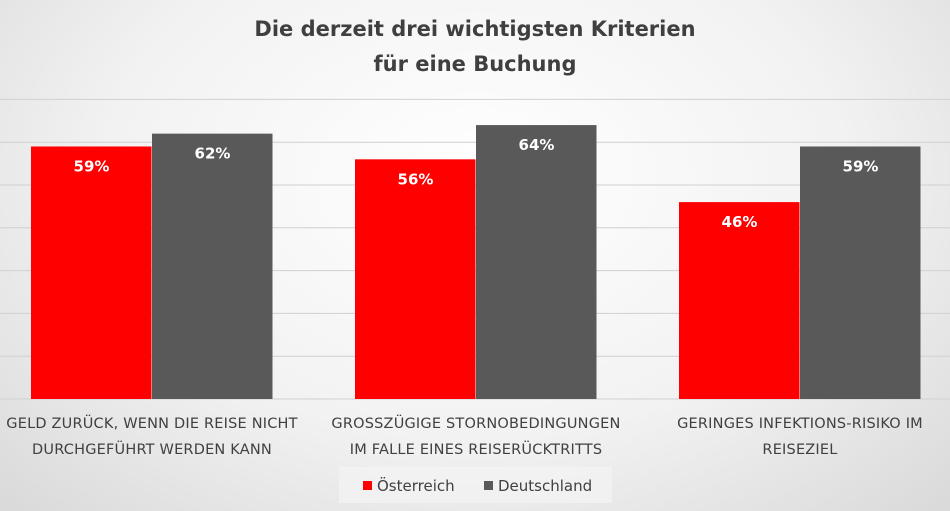 This screenshot has height=511, width=950. I want to click on legend: Österreich Deutschland, so click(475, 485).